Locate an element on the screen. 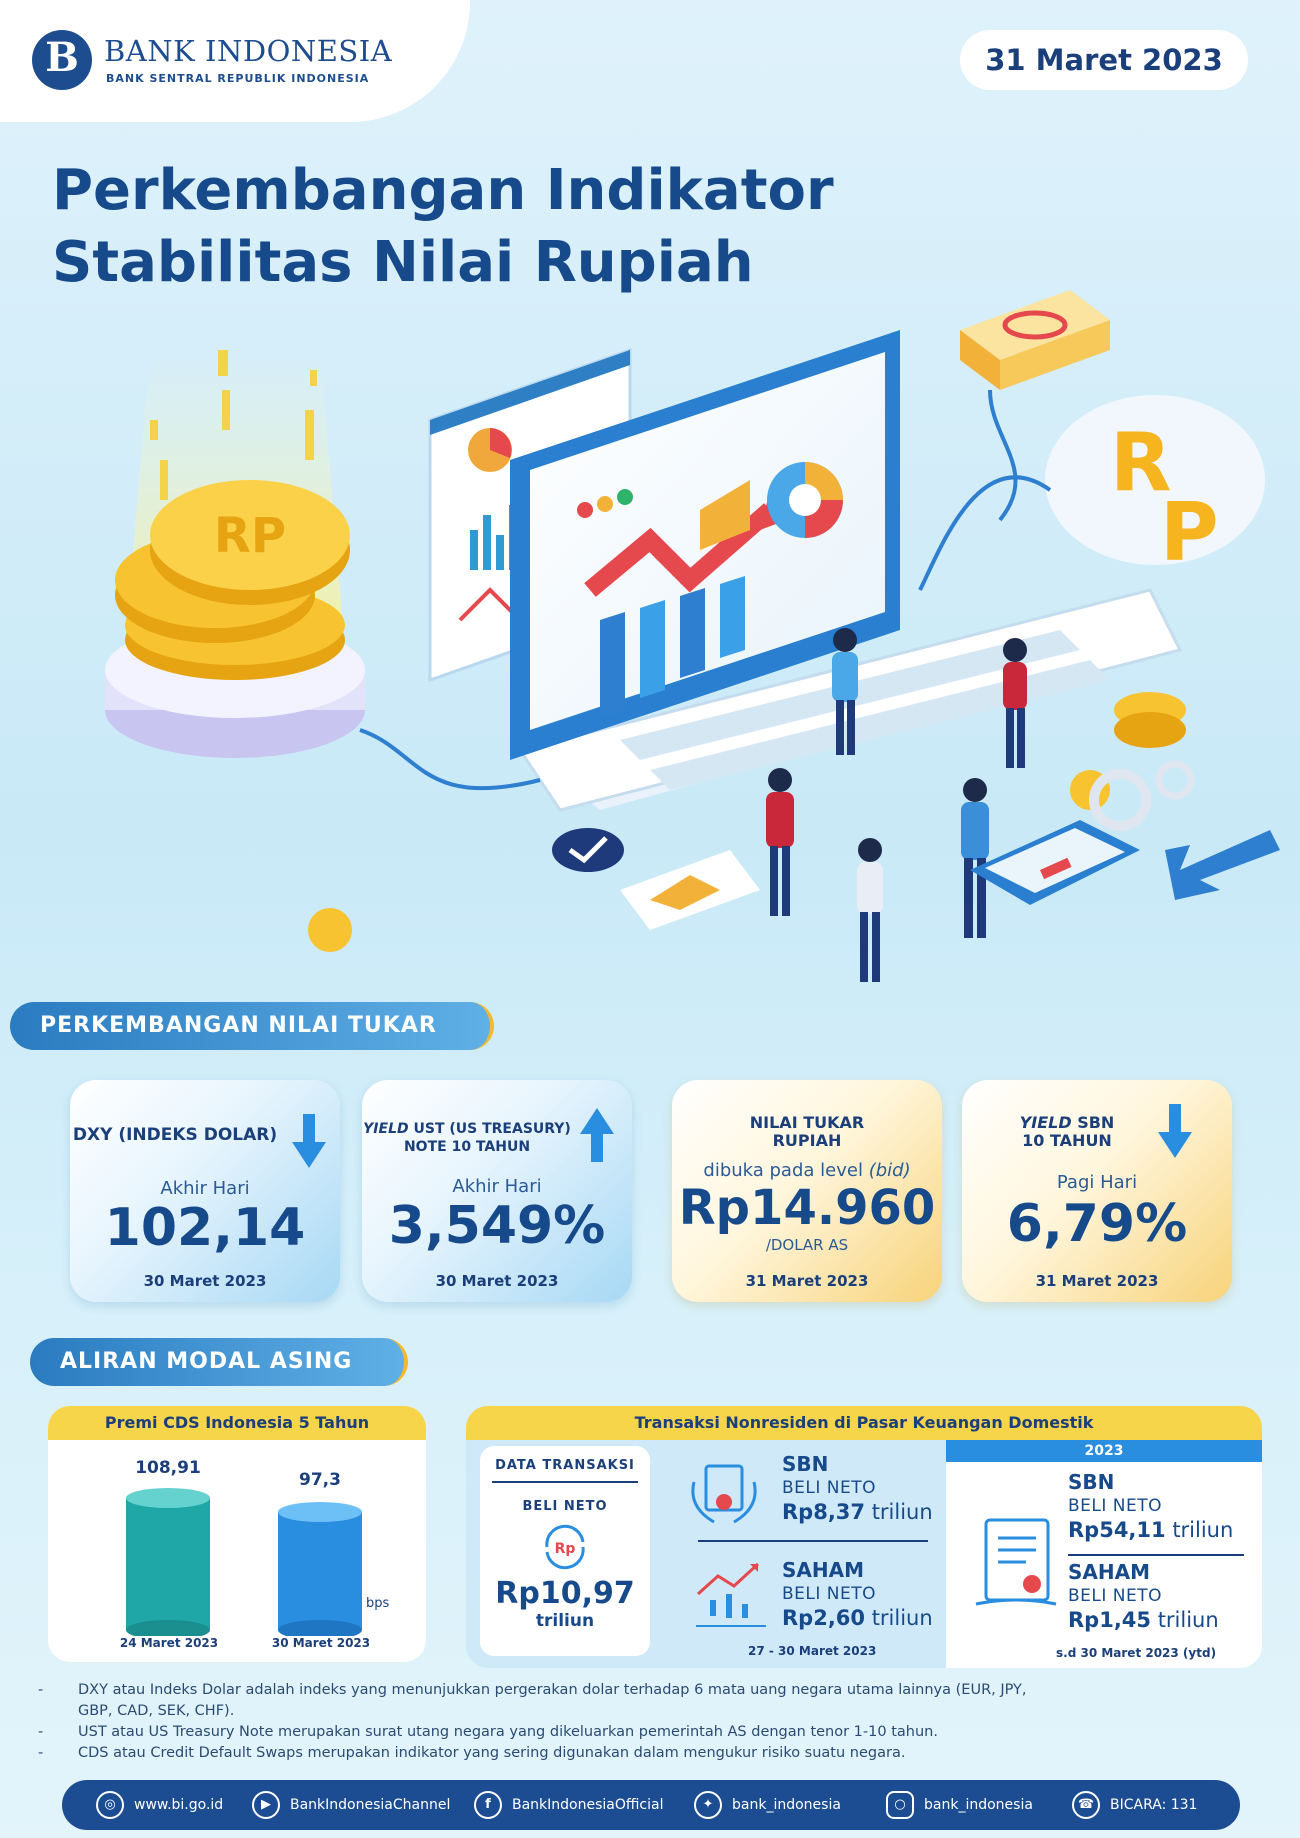  sbn-label: Pagi Hari is located at coordinates (1097, 1182).